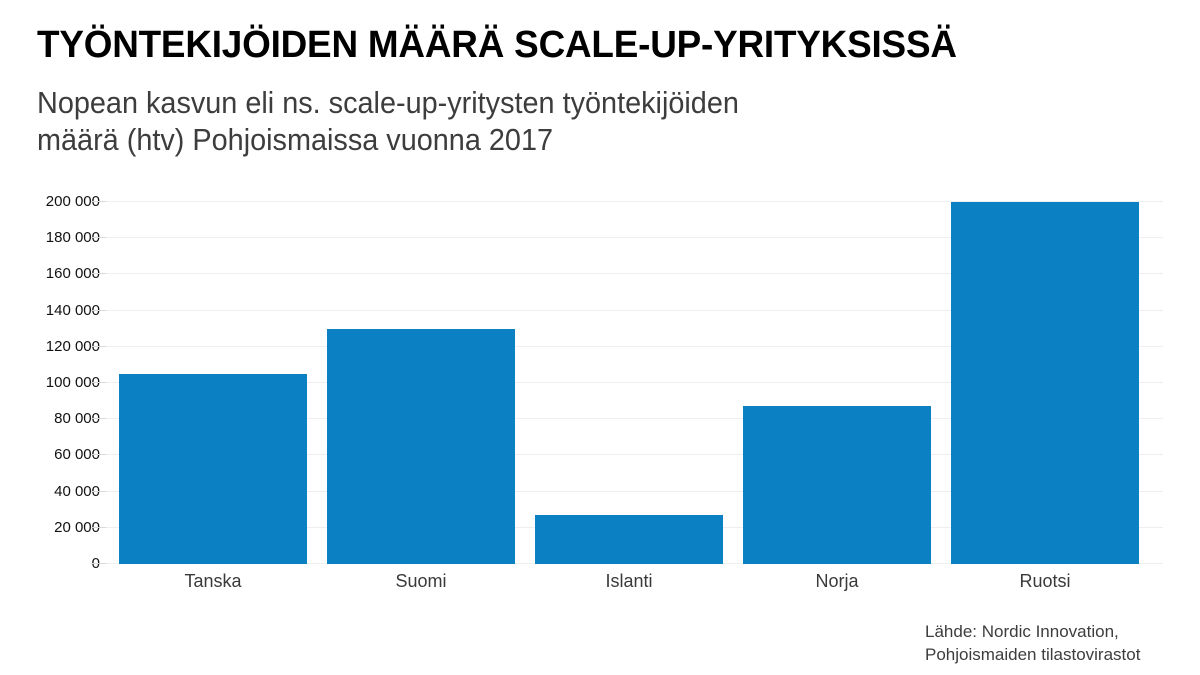 The image size is (1200, 675). What do you see at coordinates (421, 581) in the screenshot?
I see `x-tick-label: Suomi` at bounding box center [421, 581].